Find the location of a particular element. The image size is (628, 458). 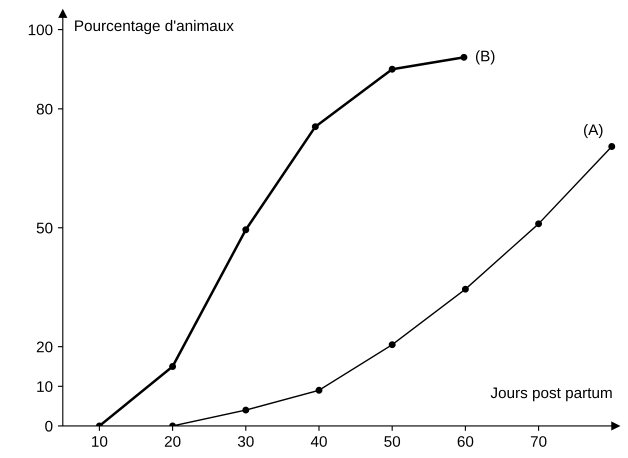

y-tick-label: 100 is located at coordinates (40, 30).